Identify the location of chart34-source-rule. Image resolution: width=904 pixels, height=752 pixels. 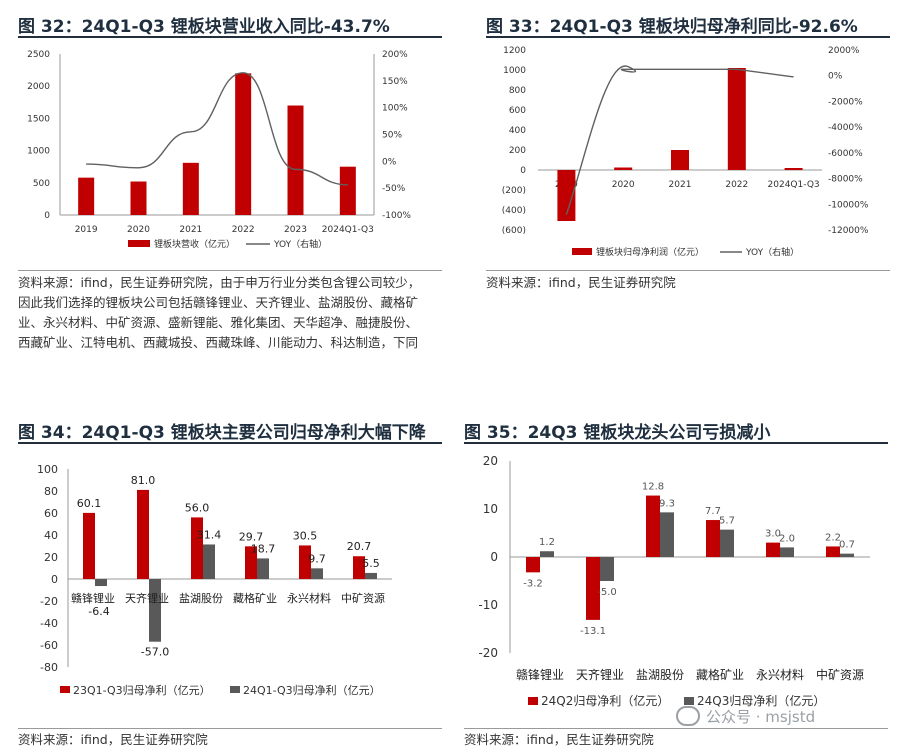
(230, 728).